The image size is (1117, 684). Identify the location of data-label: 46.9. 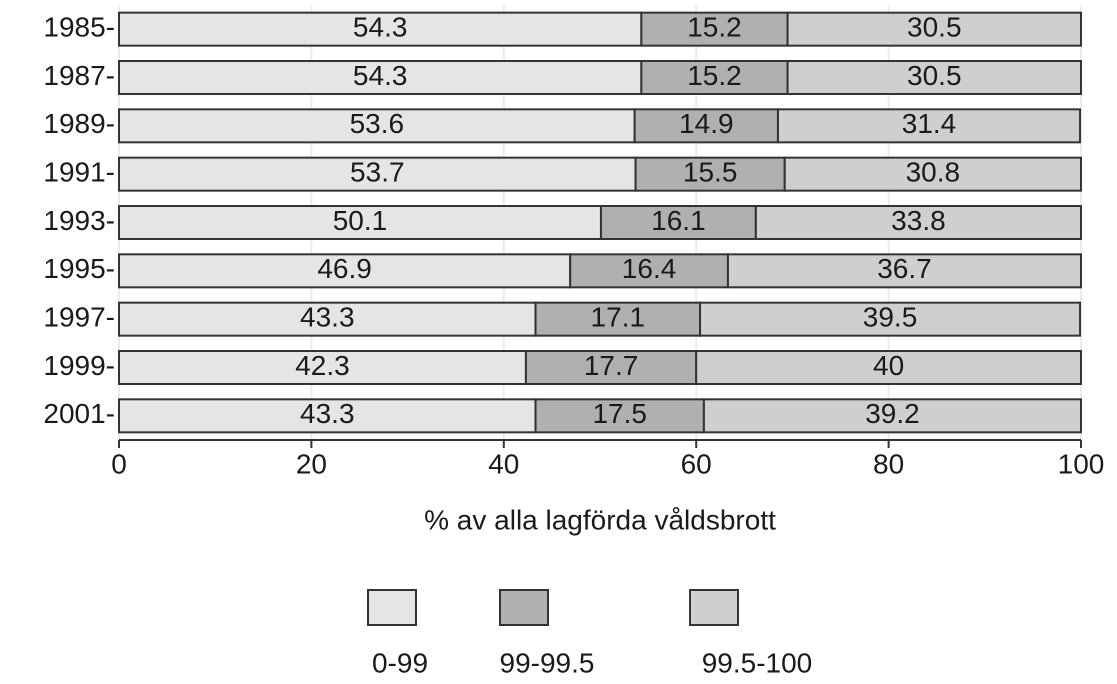
(344, 268).